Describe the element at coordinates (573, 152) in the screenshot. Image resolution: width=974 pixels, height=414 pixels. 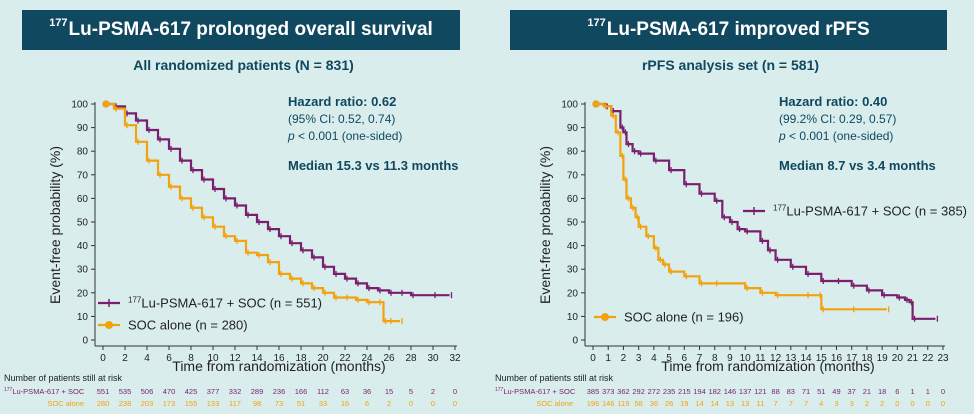
I see `rpfs-y-tick-label: 80` at that location.